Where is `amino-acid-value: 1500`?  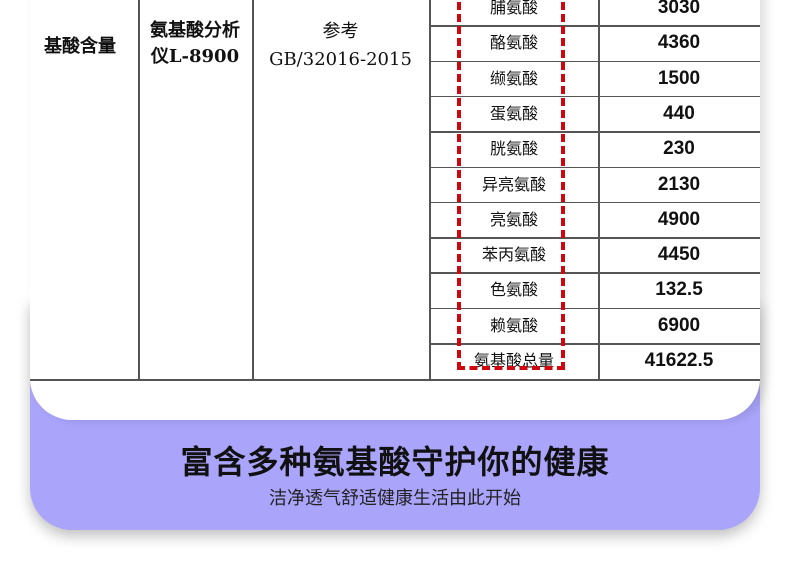
amino-acid-value: 1500 is located at coordinates (679, 78).